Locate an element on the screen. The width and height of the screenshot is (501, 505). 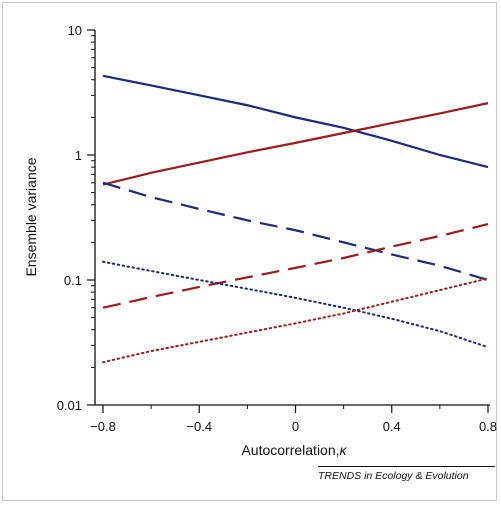
x-tick-label: −0.4 is located at coordinates (199, 426).